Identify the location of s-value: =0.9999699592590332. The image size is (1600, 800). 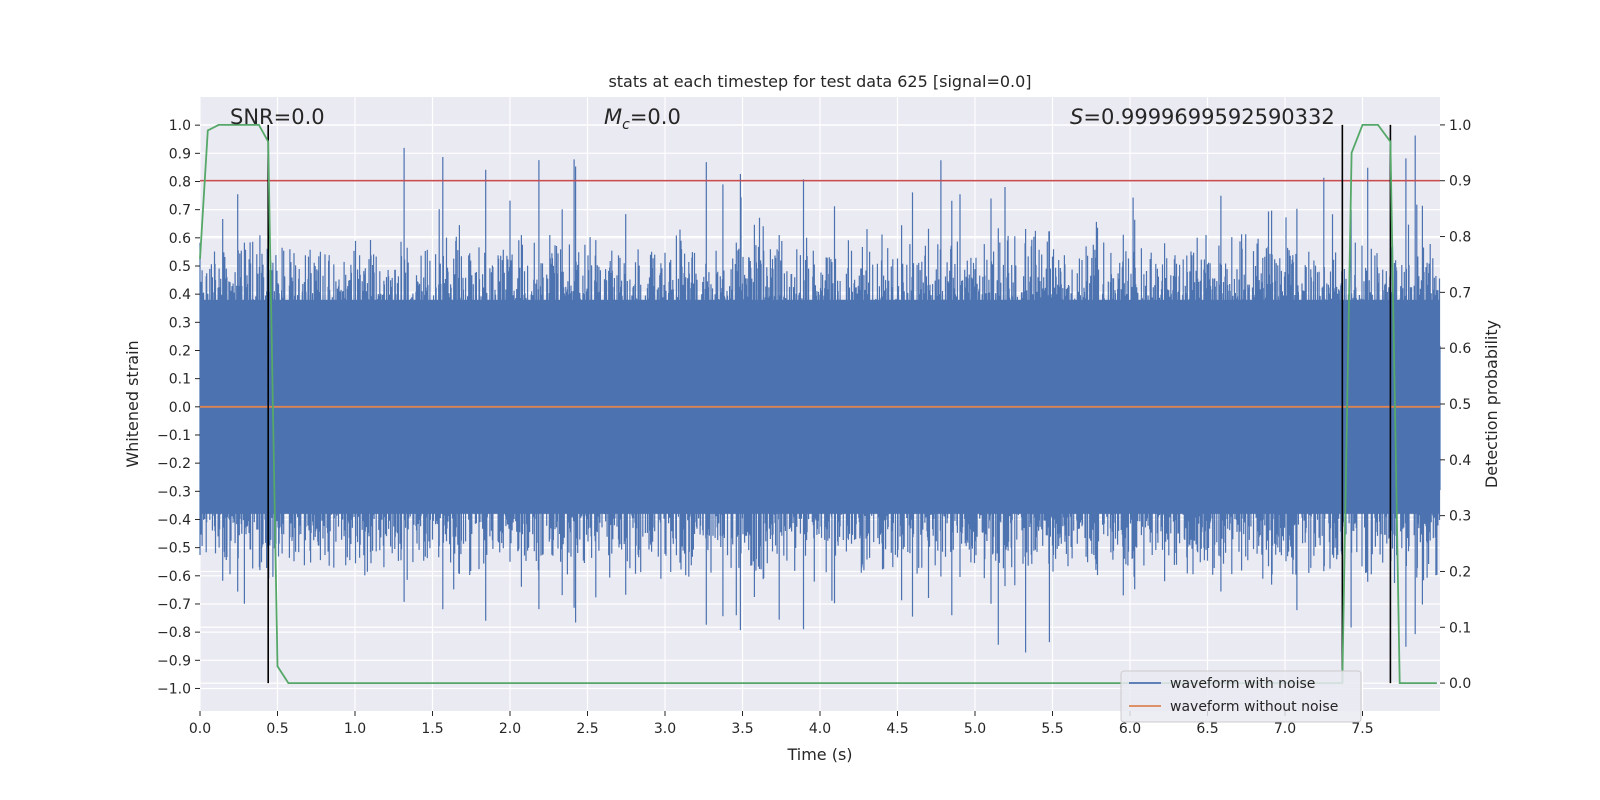
(1208, 117).